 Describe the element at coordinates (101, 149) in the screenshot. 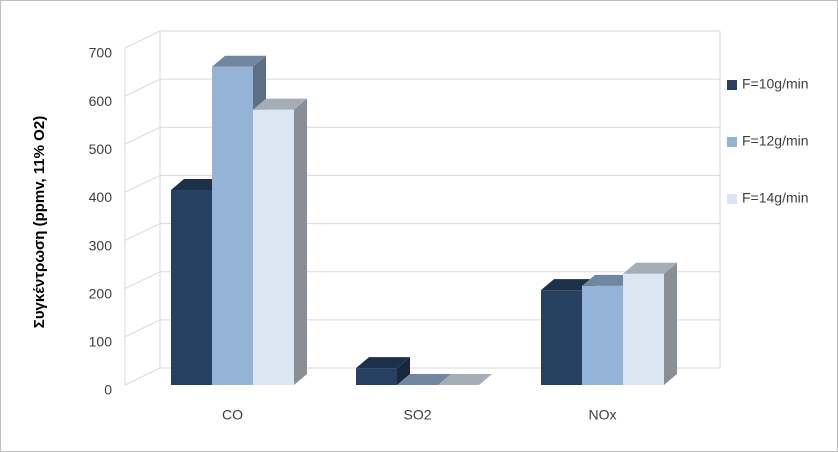

I see `y-tick-label: 500` at that location.